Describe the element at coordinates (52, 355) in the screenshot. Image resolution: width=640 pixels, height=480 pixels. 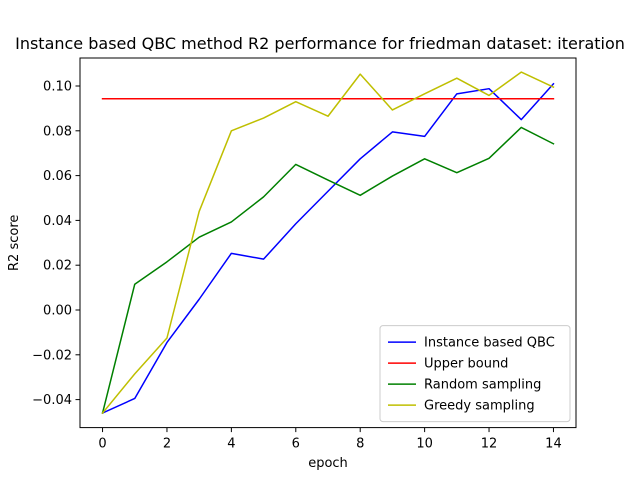
I see `y-tick-label: −0.02` at that location.